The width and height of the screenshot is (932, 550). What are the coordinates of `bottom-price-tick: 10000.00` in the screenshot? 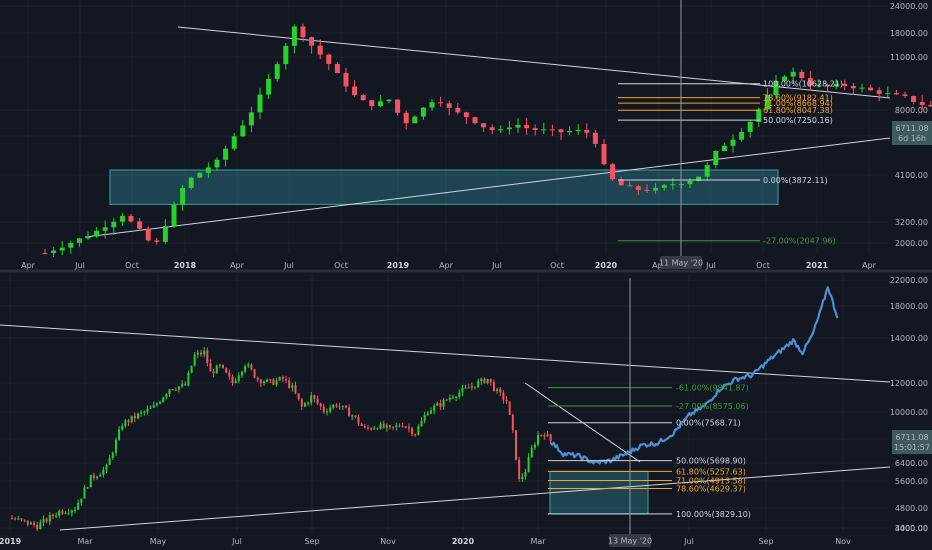 It's located at (909, 412).